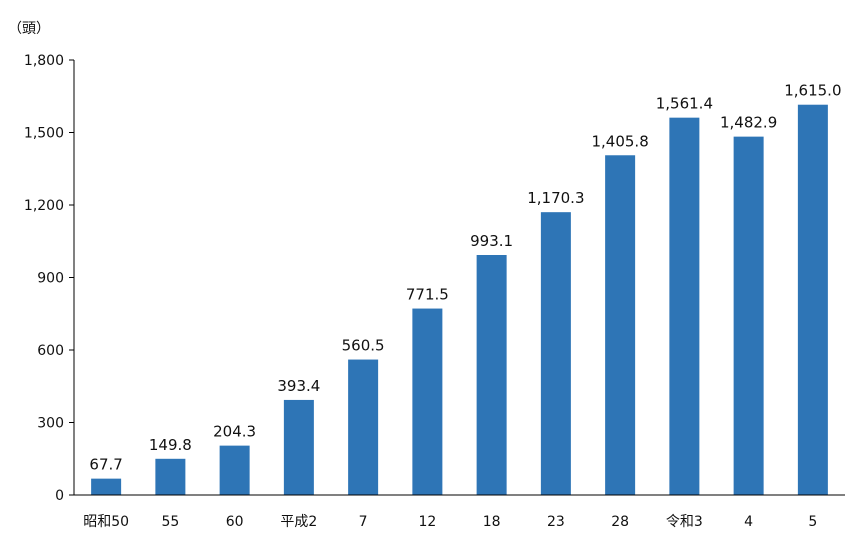 The height and width of the screenshot is (543, 858). What do you see at coordinates (620, 522) in the screenshot?
I see `x-tick-label: 28` at bounding box center [620, 522].